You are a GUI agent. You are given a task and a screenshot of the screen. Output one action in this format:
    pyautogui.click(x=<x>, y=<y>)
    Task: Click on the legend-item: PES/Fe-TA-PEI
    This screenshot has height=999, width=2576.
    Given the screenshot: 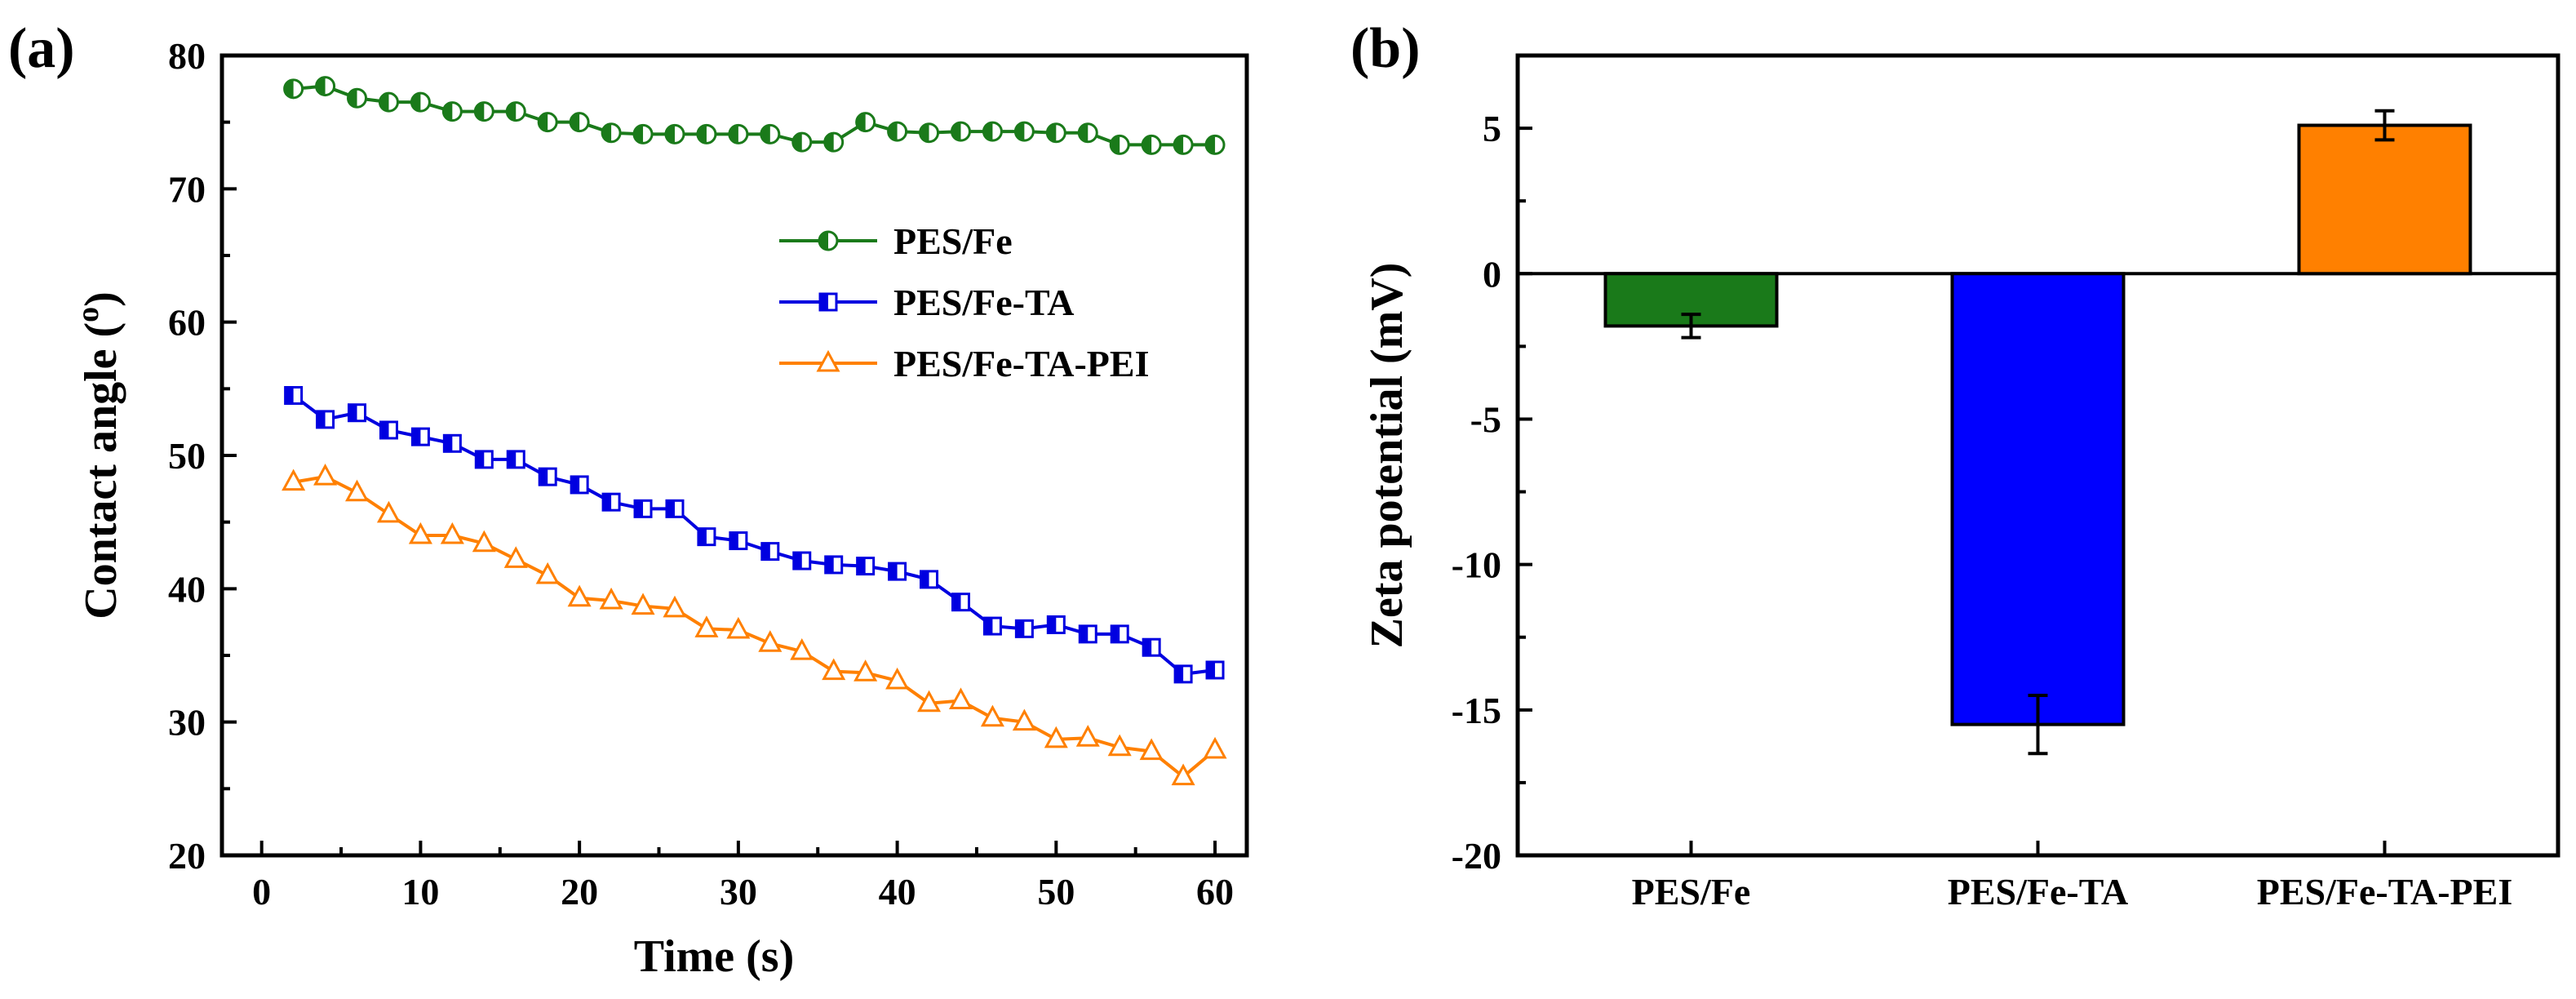 What is the action you would take?
    pyautogui.click(x=964, y=363)
    